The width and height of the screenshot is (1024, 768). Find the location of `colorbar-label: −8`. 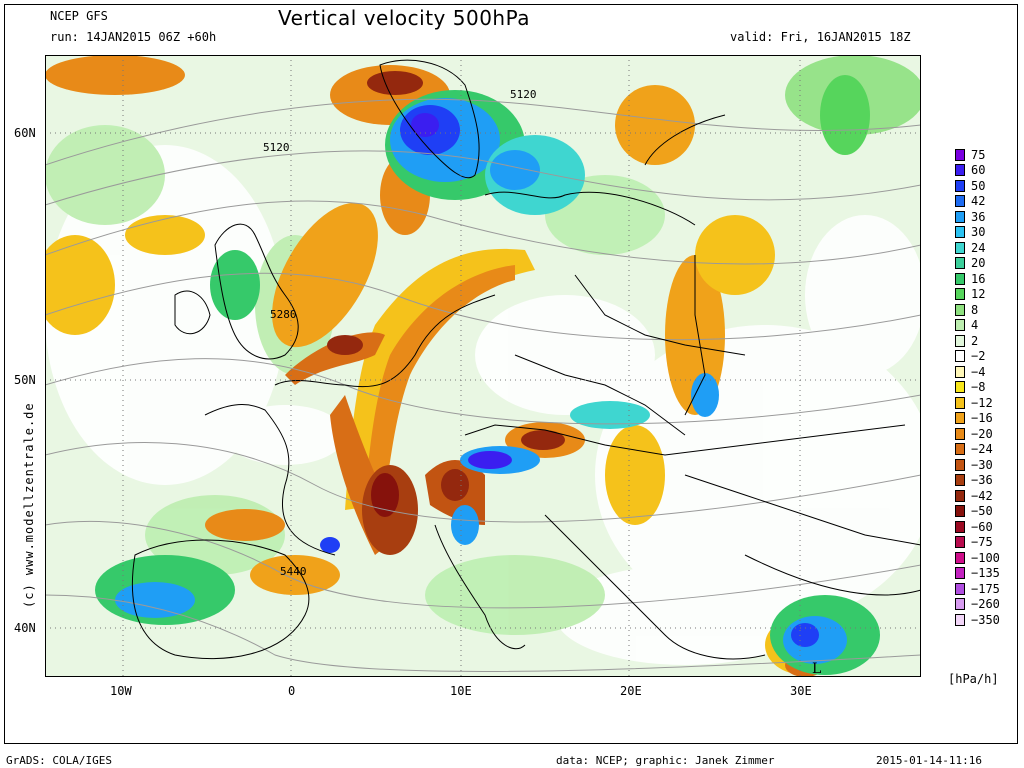

colorbar-label: −8 is located at coordinates (978, 387).